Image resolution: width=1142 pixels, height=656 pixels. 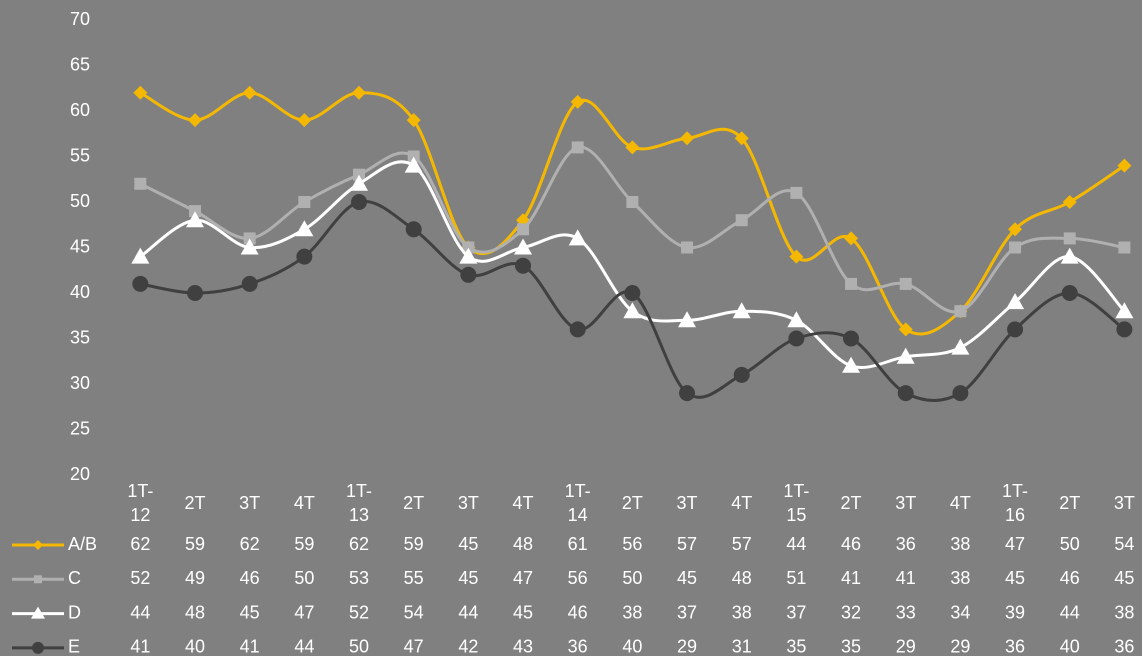 I want to click on x-tick-label: 1T-15, so click(x=796, y=503).